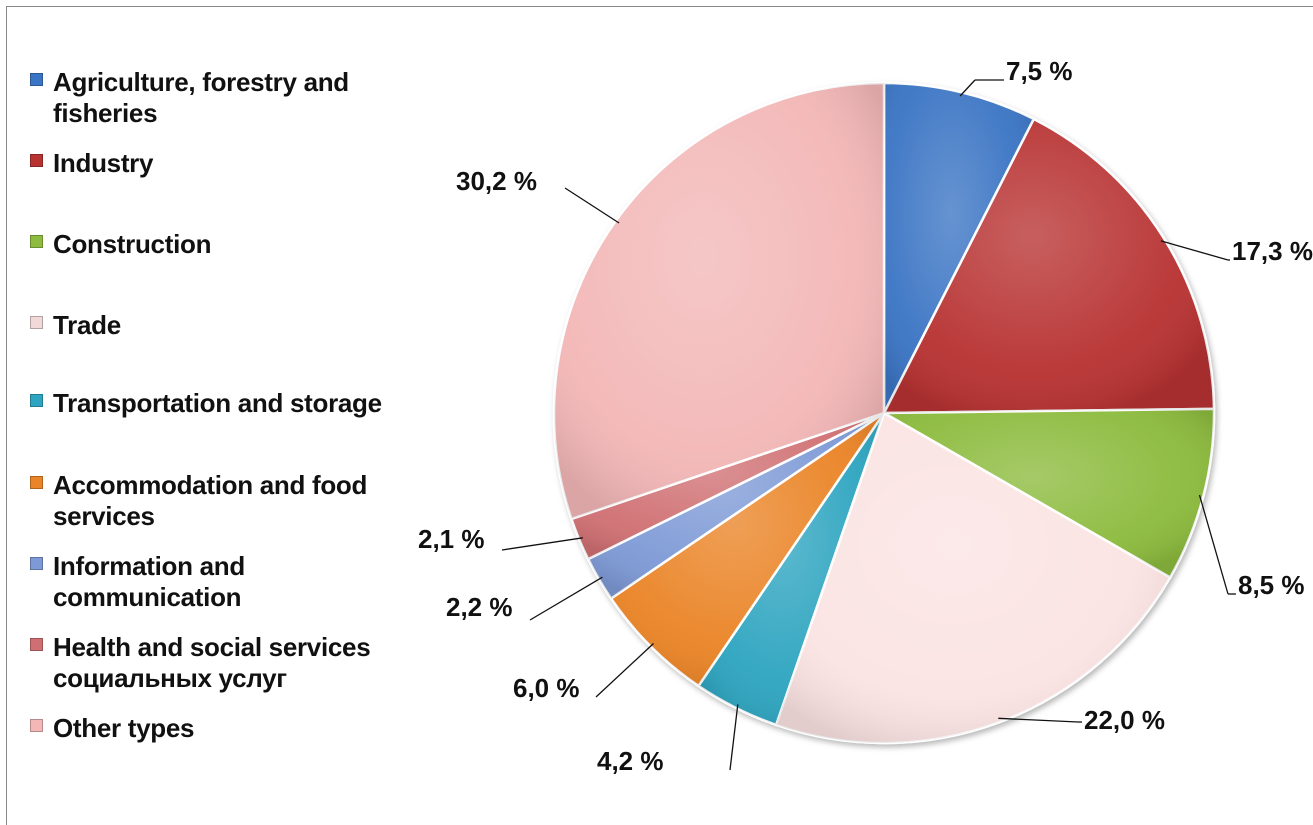 Image resolution: width=1313 pixels, height=825 pixels. What do you see at coordinates (201, 97) in the screenshot?
I see `legend-label: Agriculture, forestry and fisheries` at bounding box center [201, 97].